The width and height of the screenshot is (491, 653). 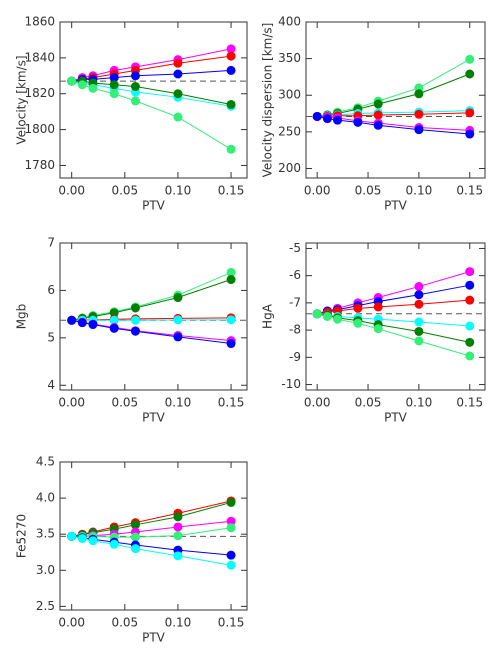 What do you see at coordinates (45, 498) in the screenshot?
I see `y-tick-label: 4.0` at bounding box center [45, 498].